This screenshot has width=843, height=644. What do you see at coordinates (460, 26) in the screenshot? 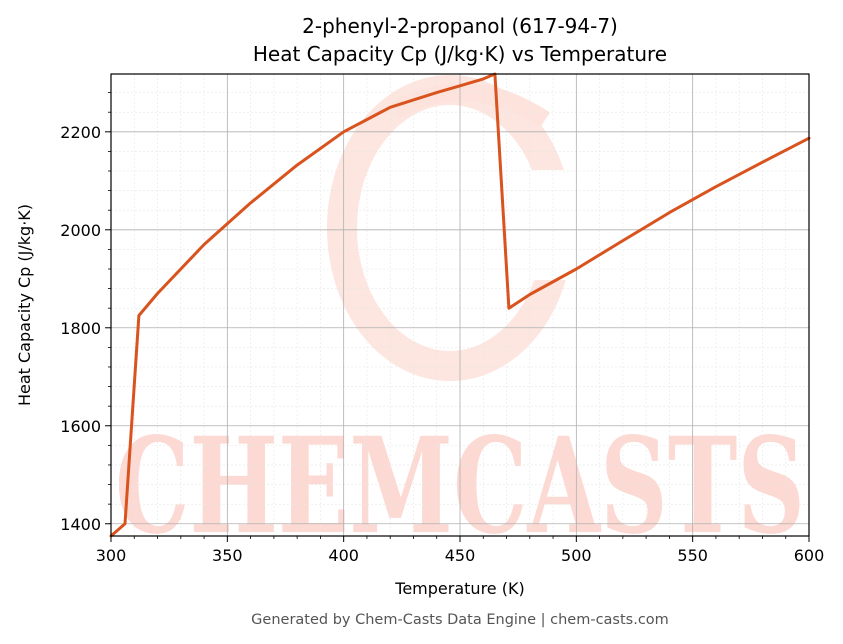
I see `chart-title: 2-phenyl-2-propanol (617-94-7)` at bounding box center [460, 26].